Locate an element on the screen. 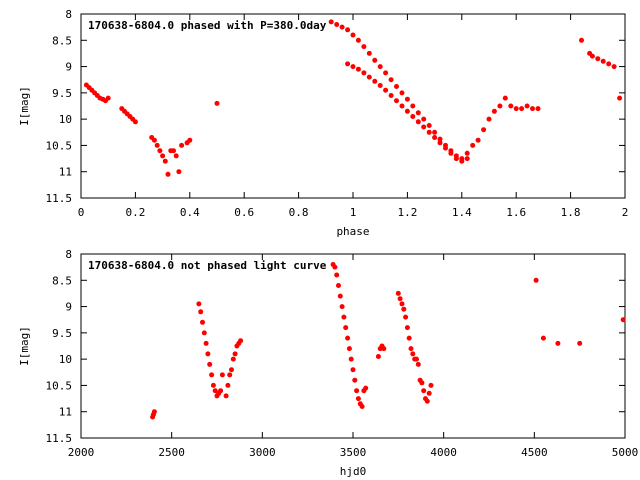 This screenshot has height=480, width=640. x-tick-label: 2500 is located at coordinates (171, 452).